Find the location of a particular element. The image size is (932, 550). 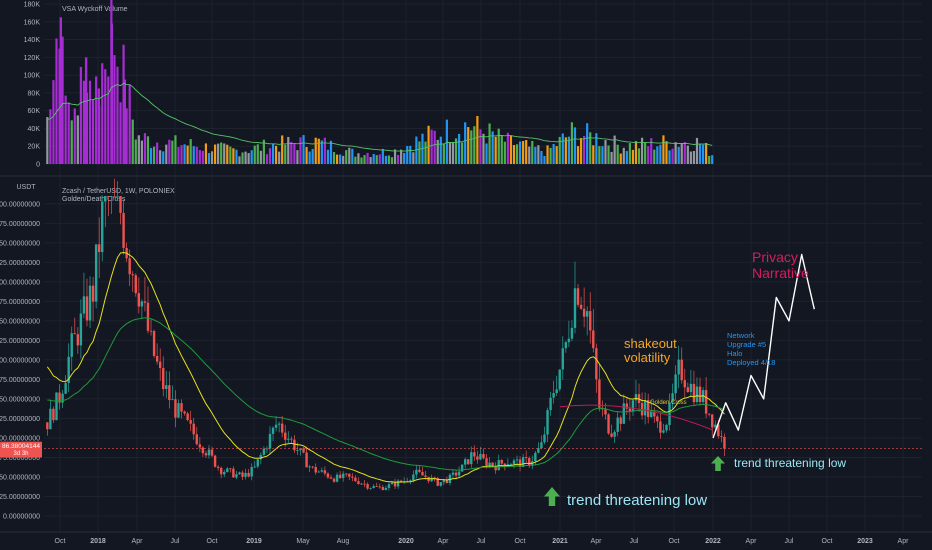

red-trend-line is located at coordinates (636, 417).